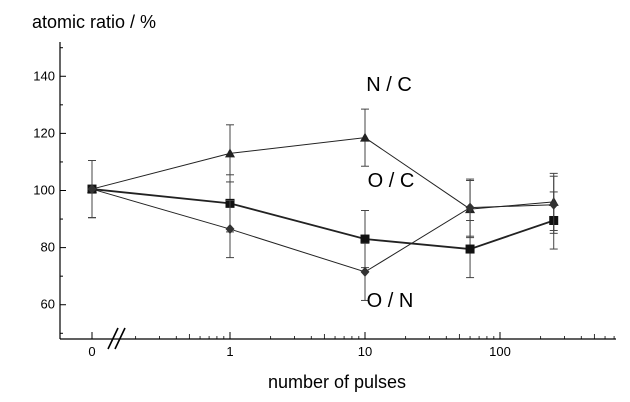 This screenshot has width=630, height=402. I want to click on axis-break-mark, so click(116, 338).